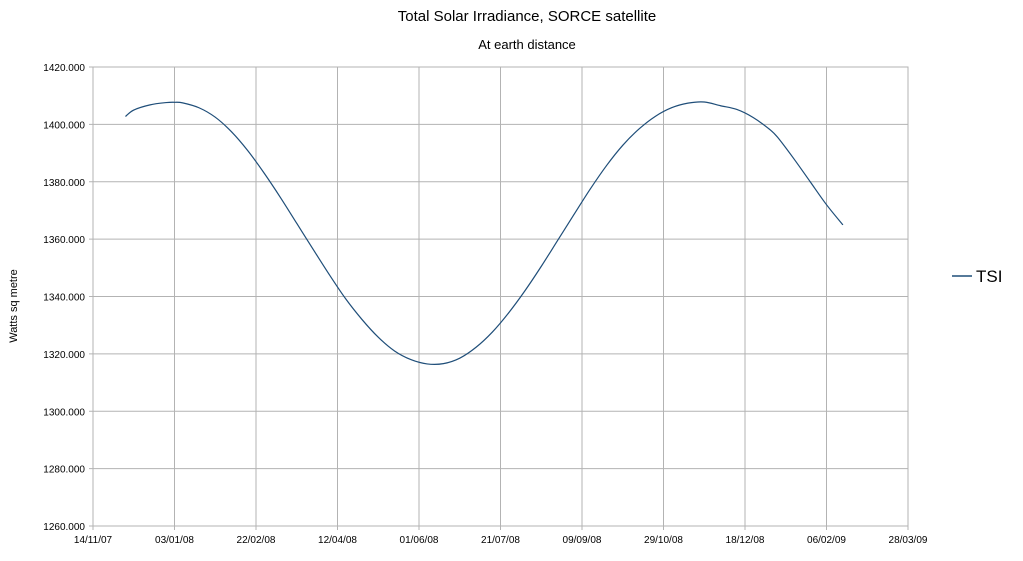 This screenshot has height=561, width=1023. What do you see at coordinates (527, 44) in the screenshot?
I see `chart-subtitle: At earth distance` at bounding box center [527, 44].